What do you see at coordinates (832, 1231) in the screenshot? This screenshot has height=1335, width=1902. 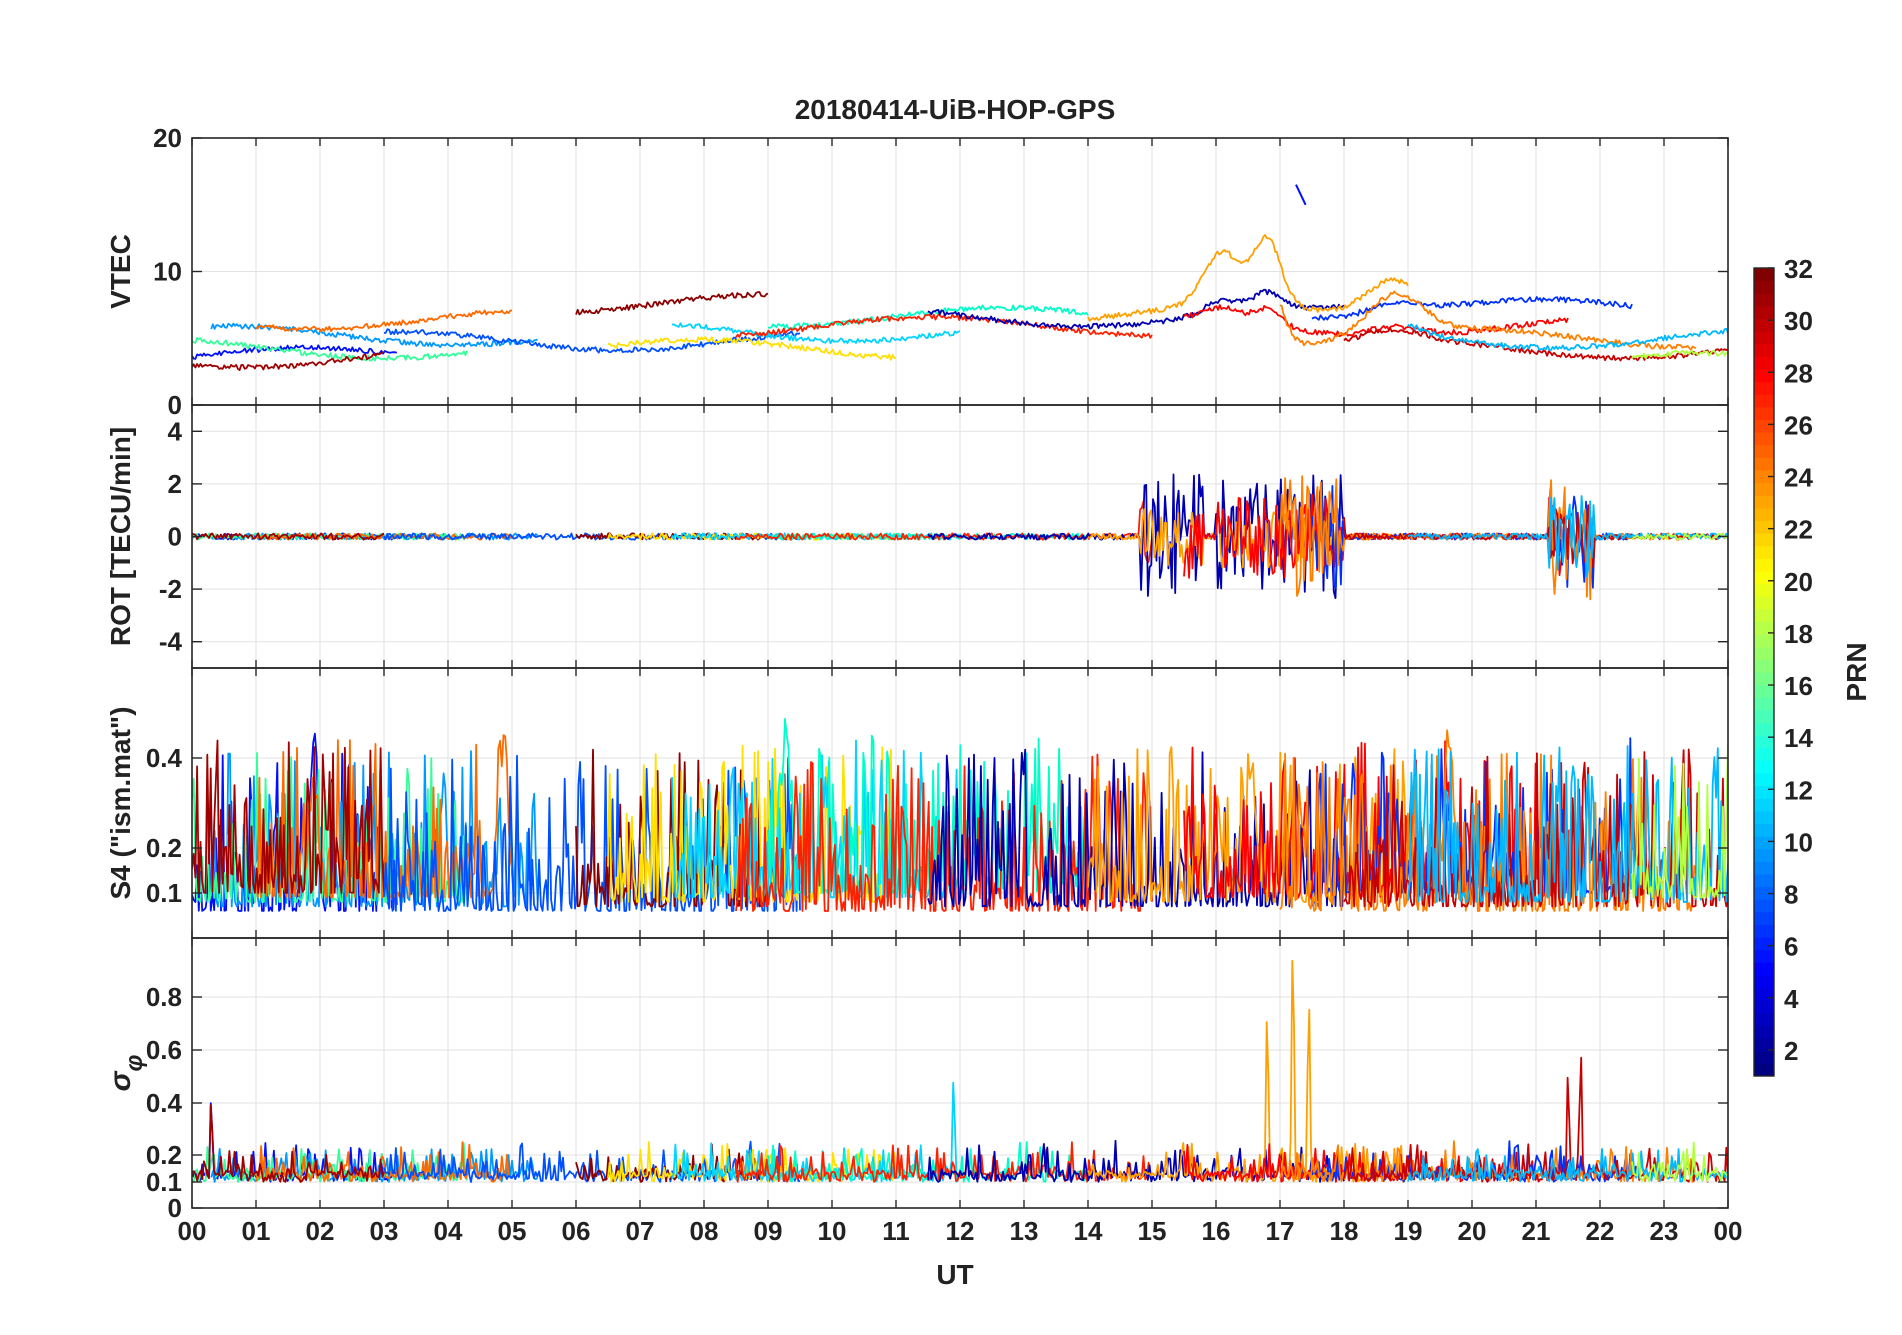 I see `x-tick-label: 10` at bounding box center [832, 1231].